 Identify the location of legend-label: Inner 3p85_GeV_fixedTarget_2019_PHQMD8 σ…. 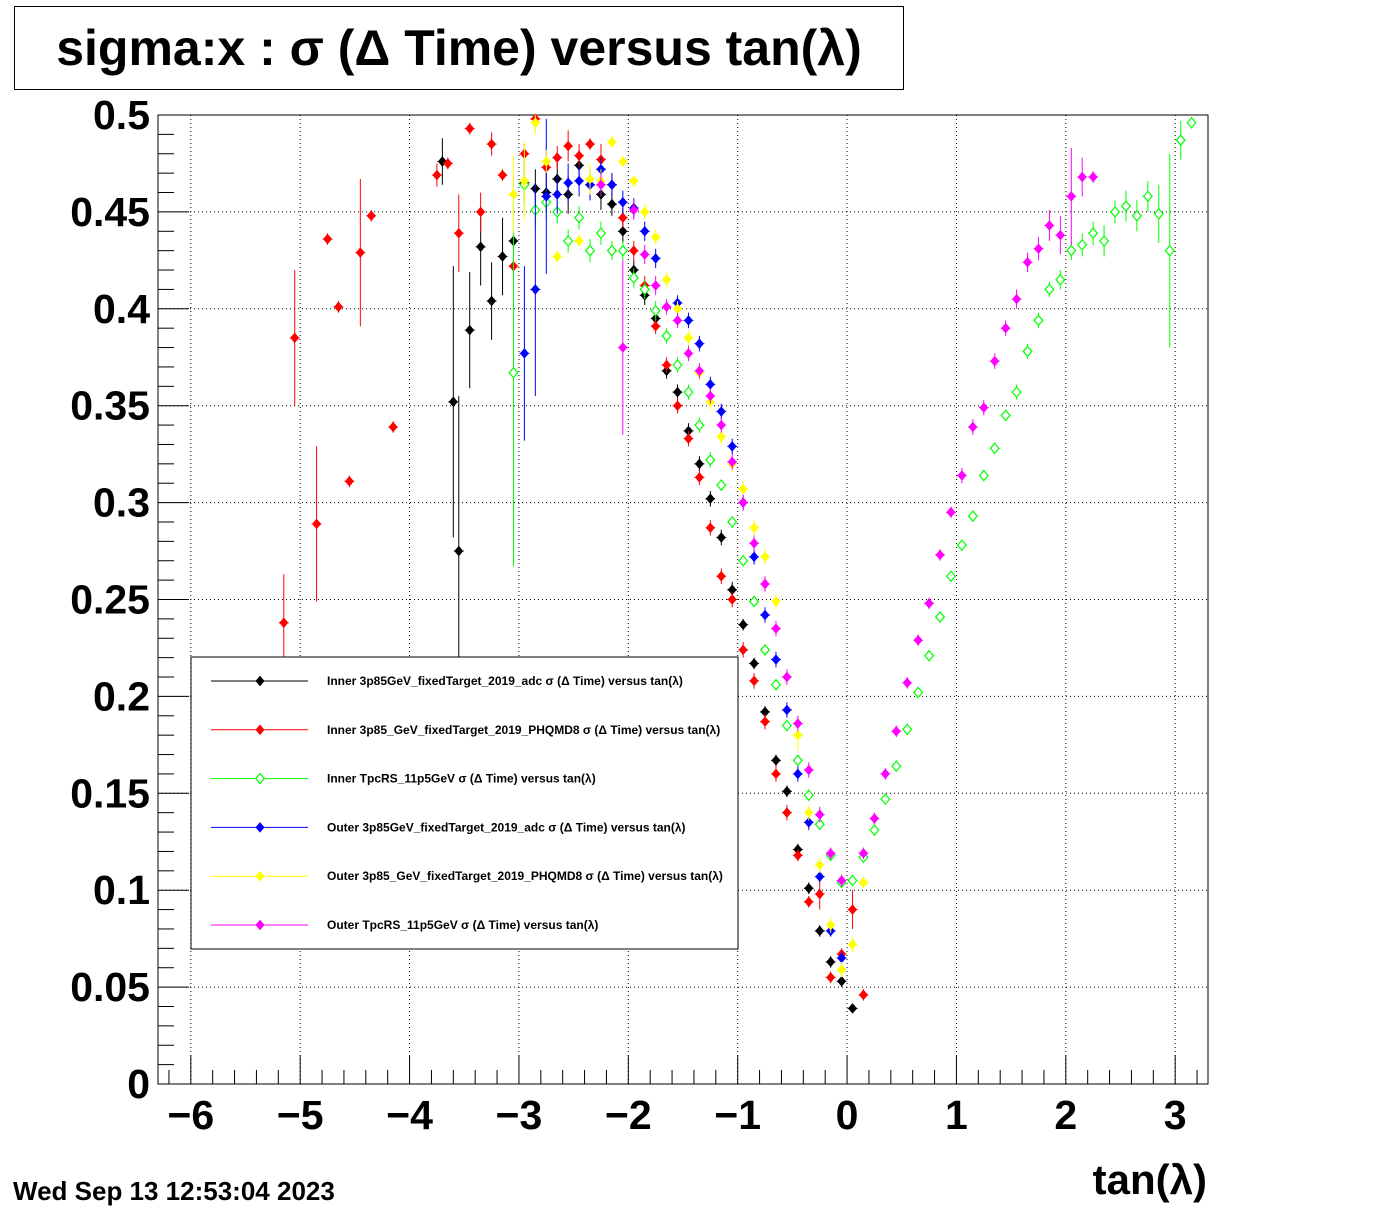
(523, 730).